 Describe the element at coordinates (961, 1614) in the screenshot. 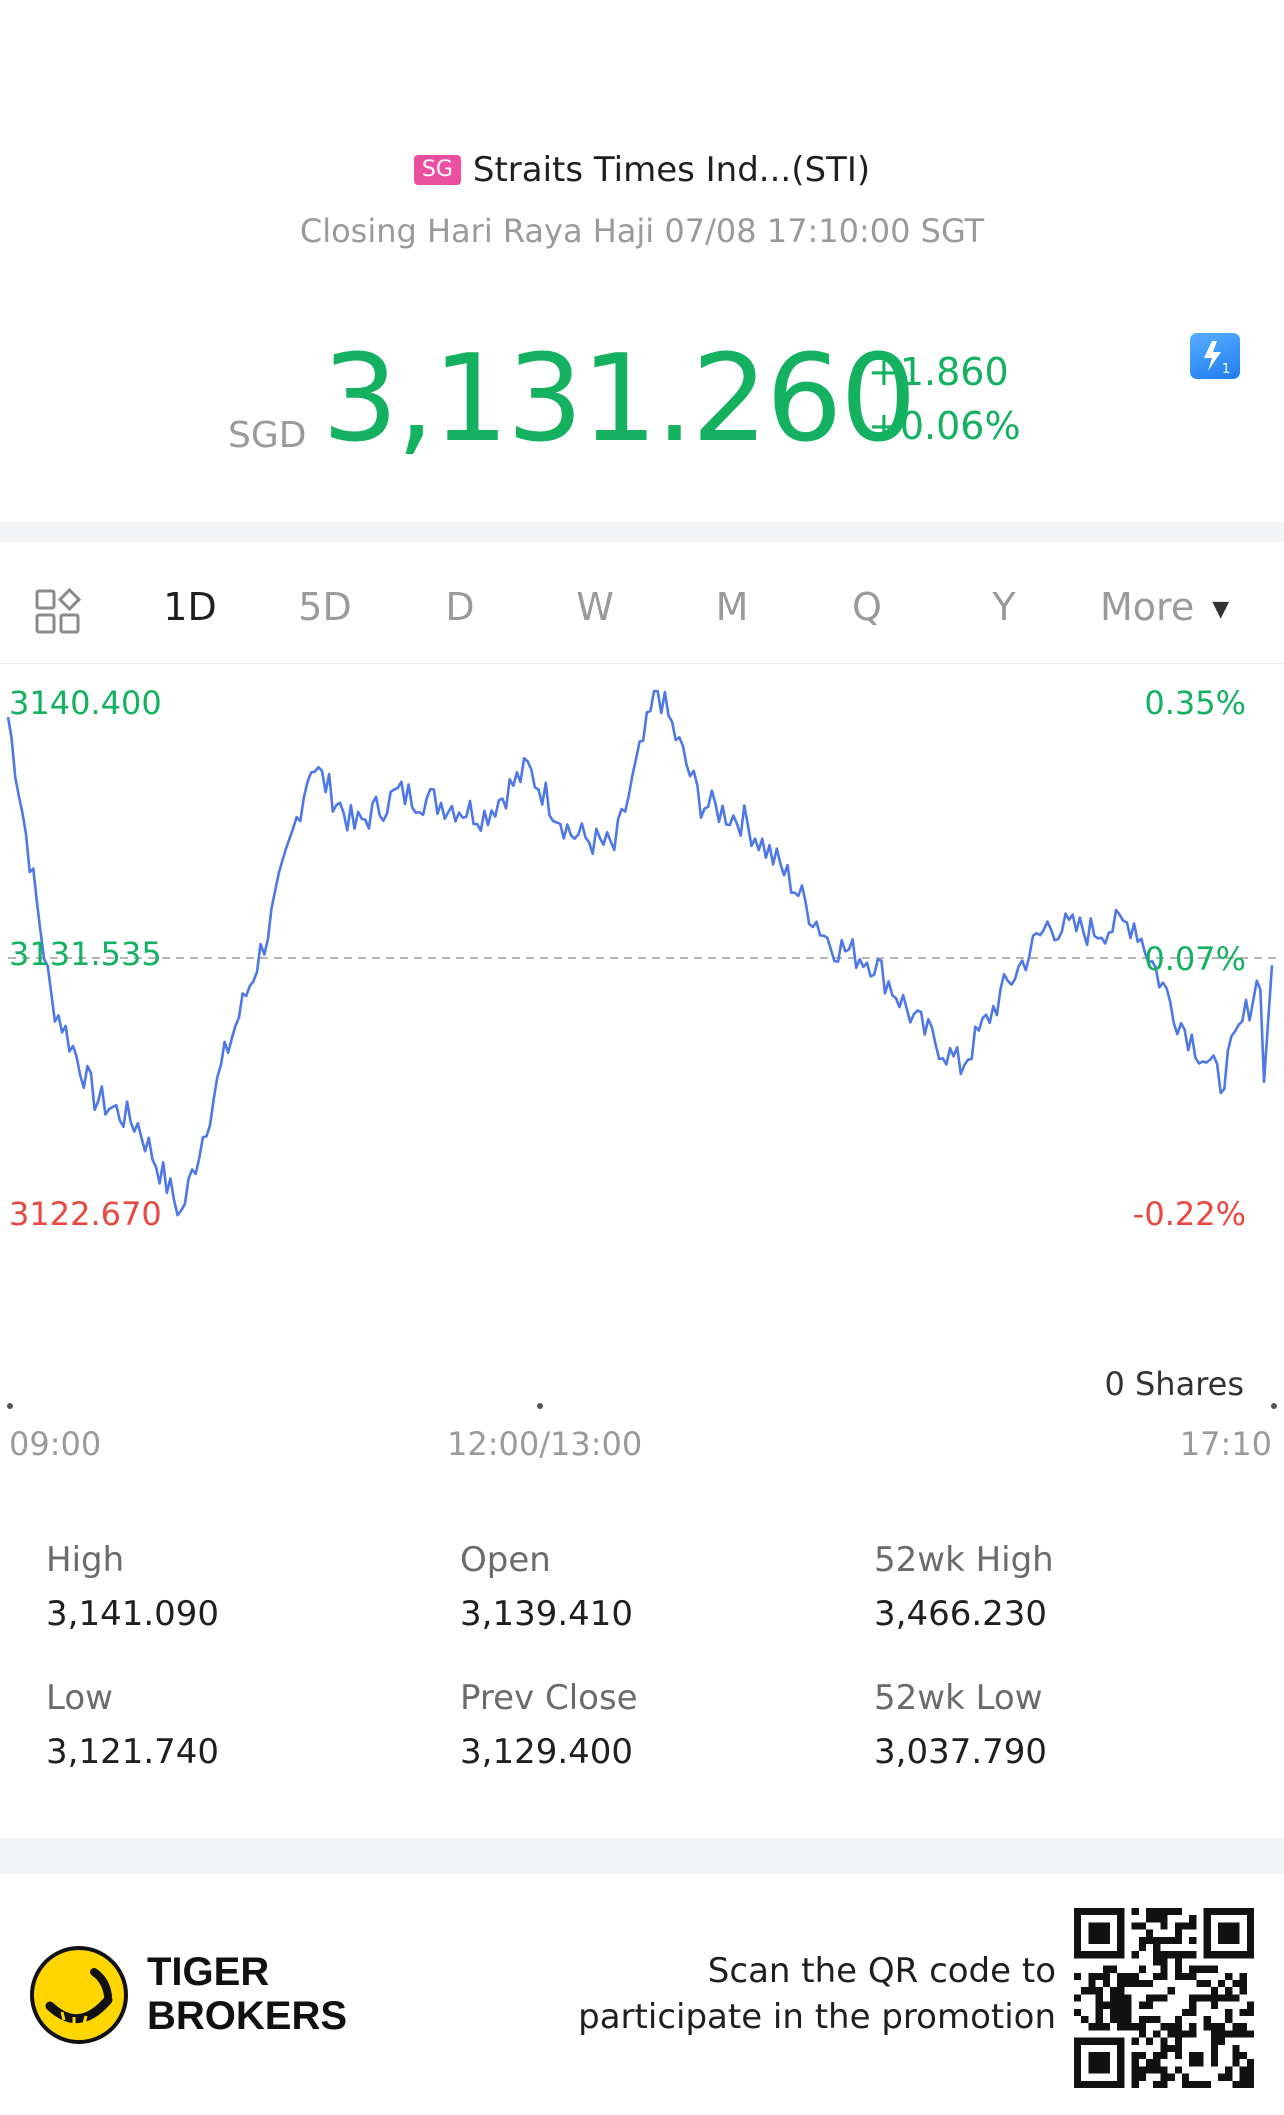

I see `wk52-high-value: 3,466.230` at that location.